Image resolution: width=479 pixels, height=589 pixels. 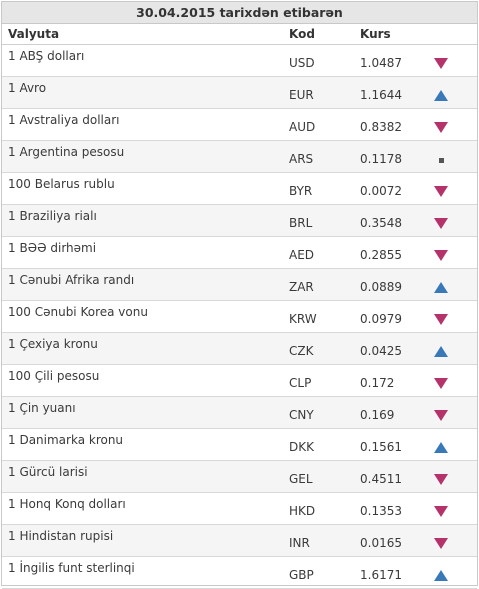 What do you see at coordinates (239, 509) in the screenshot?
I see `table-row: 1 Honq Konq dolları HKD 0.1353` at bounding box center [239, 509].